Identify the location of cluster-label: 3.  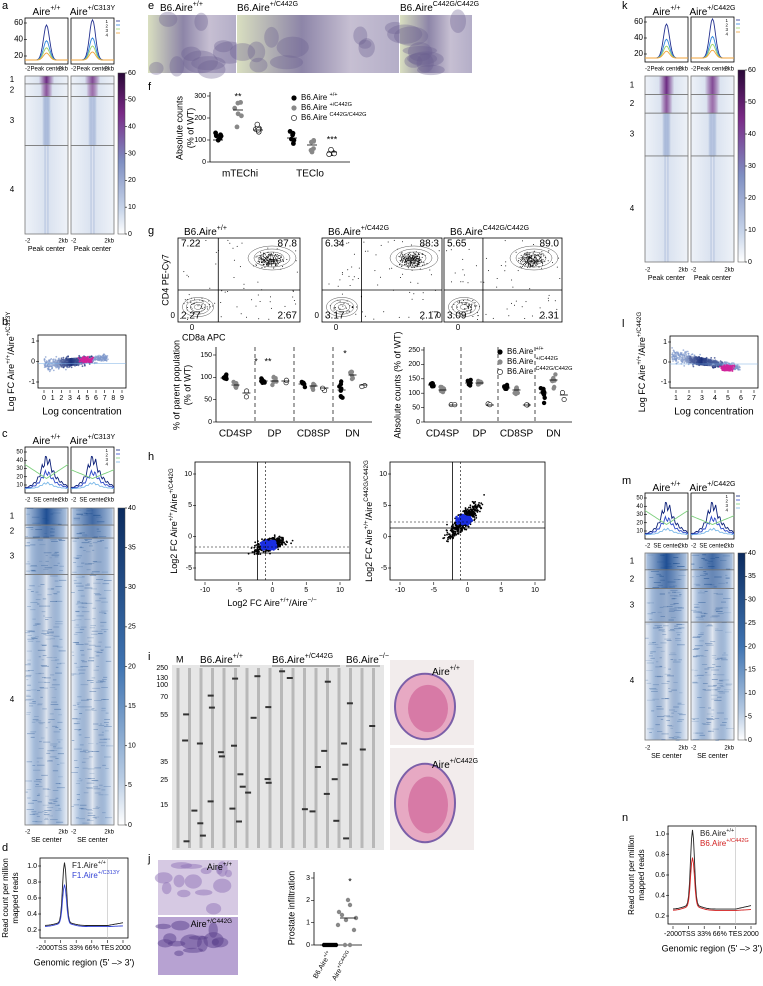
(632, 604).